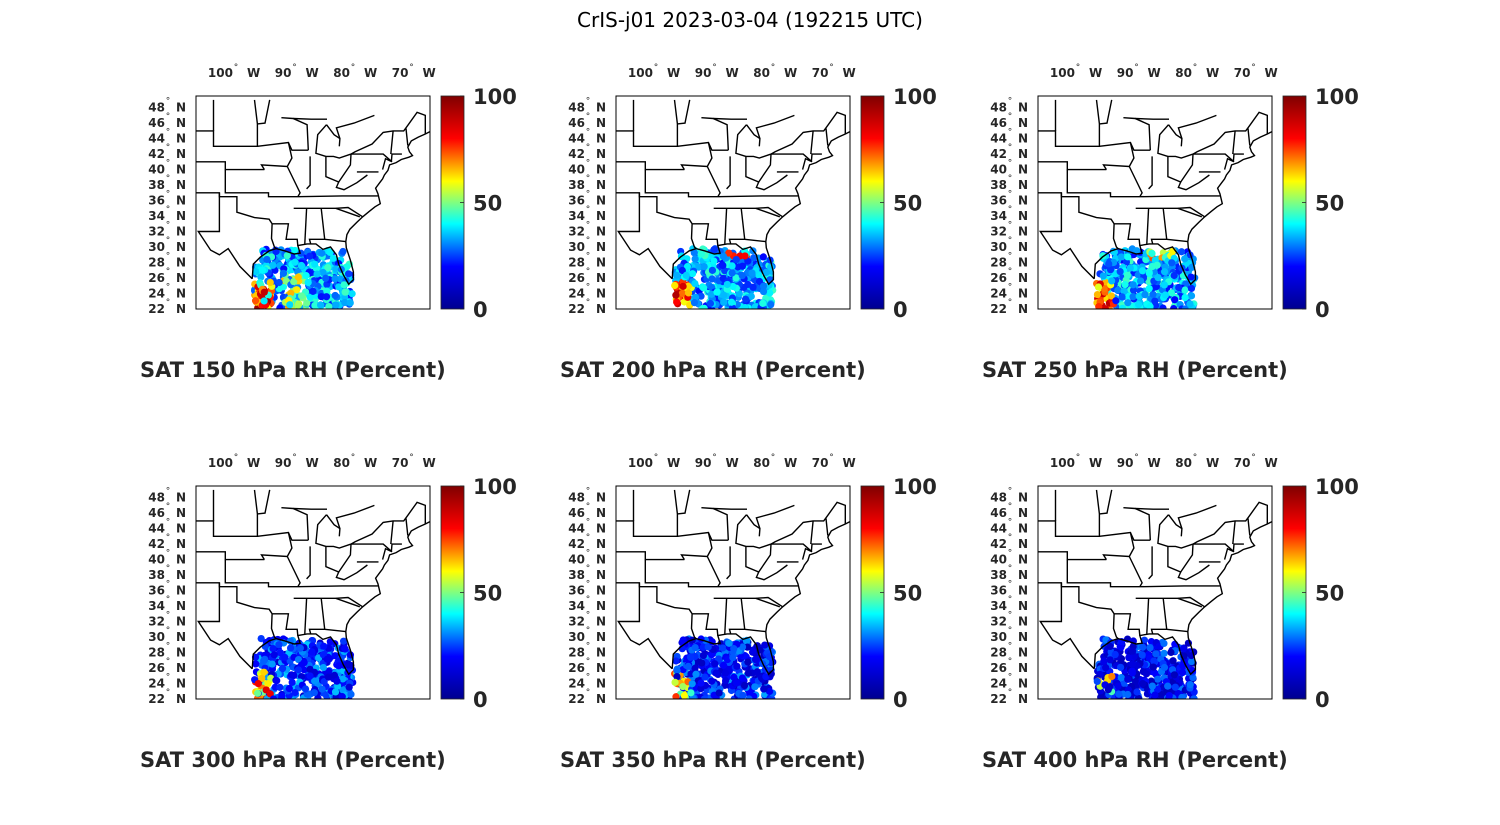 Image resolution: width=1500 pixels, height=825 pixels. Describe the element at coordinates (576, 294) in the screenshot. I see `lat-tick-label: 24` at that location.